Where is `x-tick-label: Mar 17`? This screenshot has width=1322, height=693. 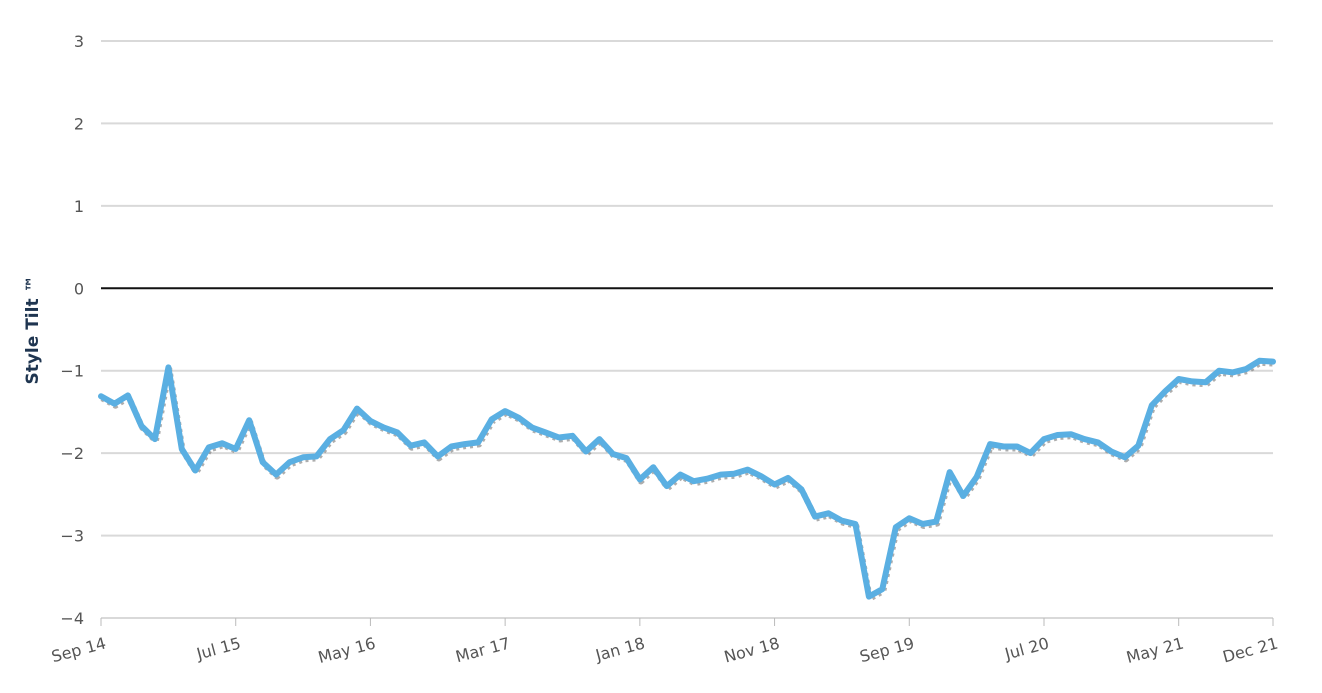
x-tick-label: Mar 17 is located at coordinates (483, 650).